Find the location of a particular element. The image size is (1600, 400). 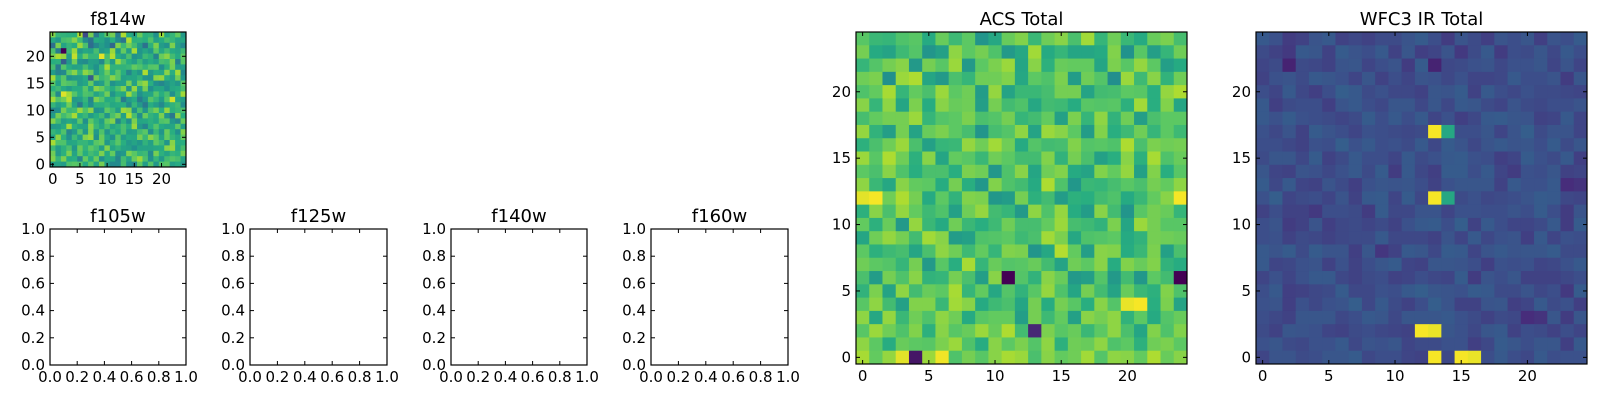

y-tick-label: 5 is located at coordinates (1246, 291).